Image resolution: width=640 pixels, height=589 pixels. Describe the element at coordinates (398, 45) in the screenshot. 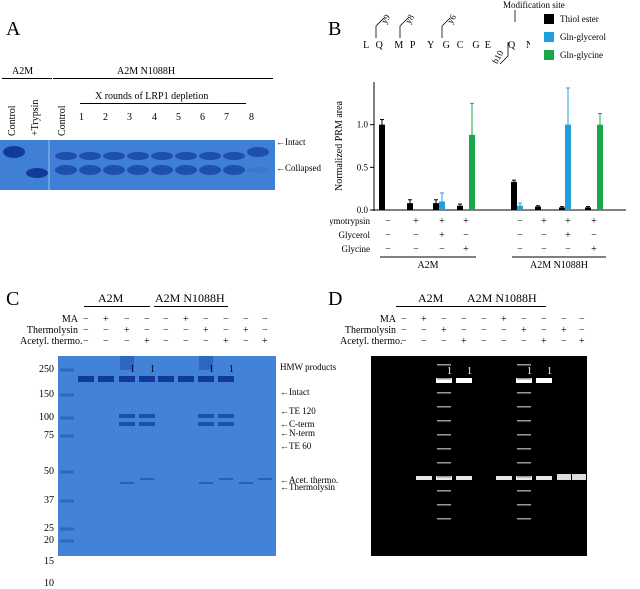

I see `peptide-residue: M` at that location.